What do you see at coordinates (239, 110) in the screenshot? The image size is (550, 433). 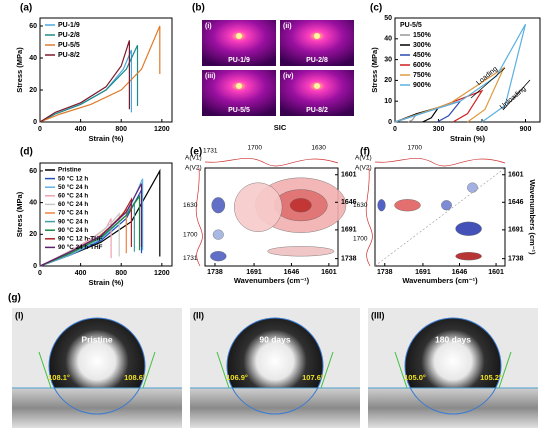 I see `image-name: PU-5/5` at bounding box center [239, 110].